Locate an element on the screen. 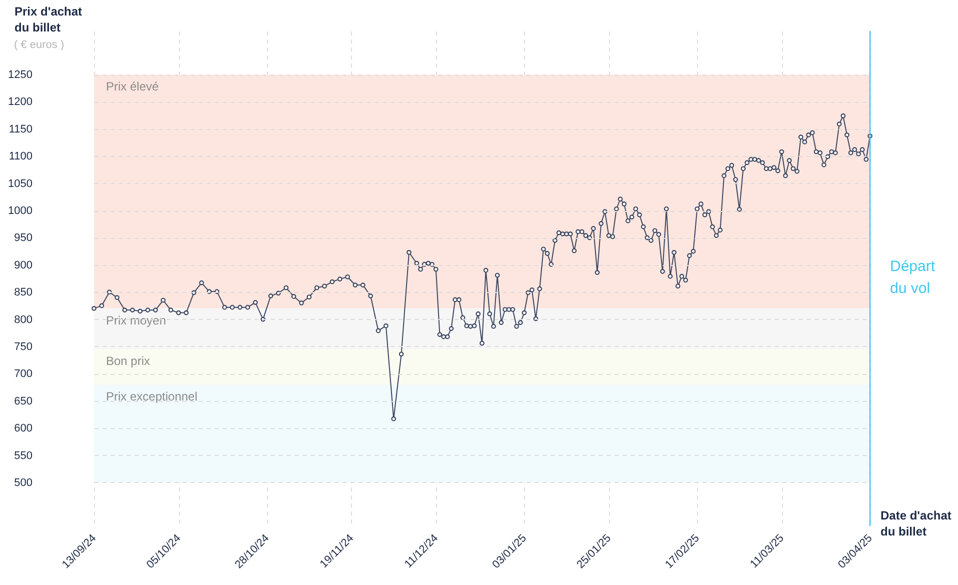 This screenshot has width=958, height=585. y-axis-title: Prix d'achat du billet is located at coordinates (48, 19).